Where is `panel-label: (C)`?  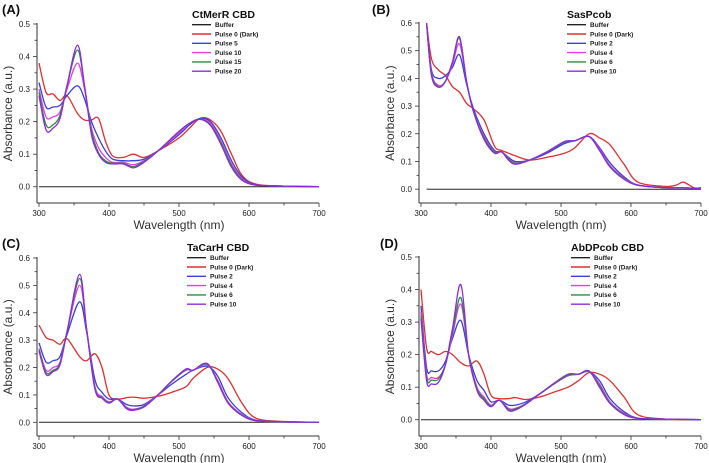 panel-label: (C) is located at coordinates (11, 243).